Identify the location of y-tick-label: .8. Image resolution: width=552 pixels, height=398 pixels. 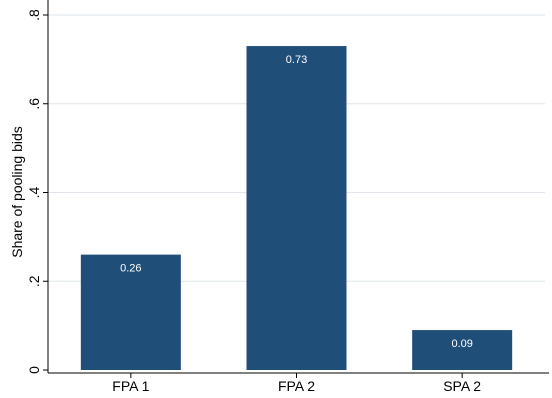
(34, 15).